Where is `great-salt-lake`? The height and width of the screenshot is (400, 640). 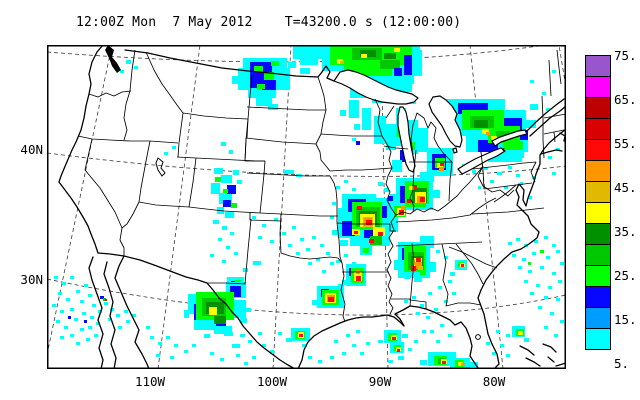
great-salt-lake is located at coordinates (160, 167).